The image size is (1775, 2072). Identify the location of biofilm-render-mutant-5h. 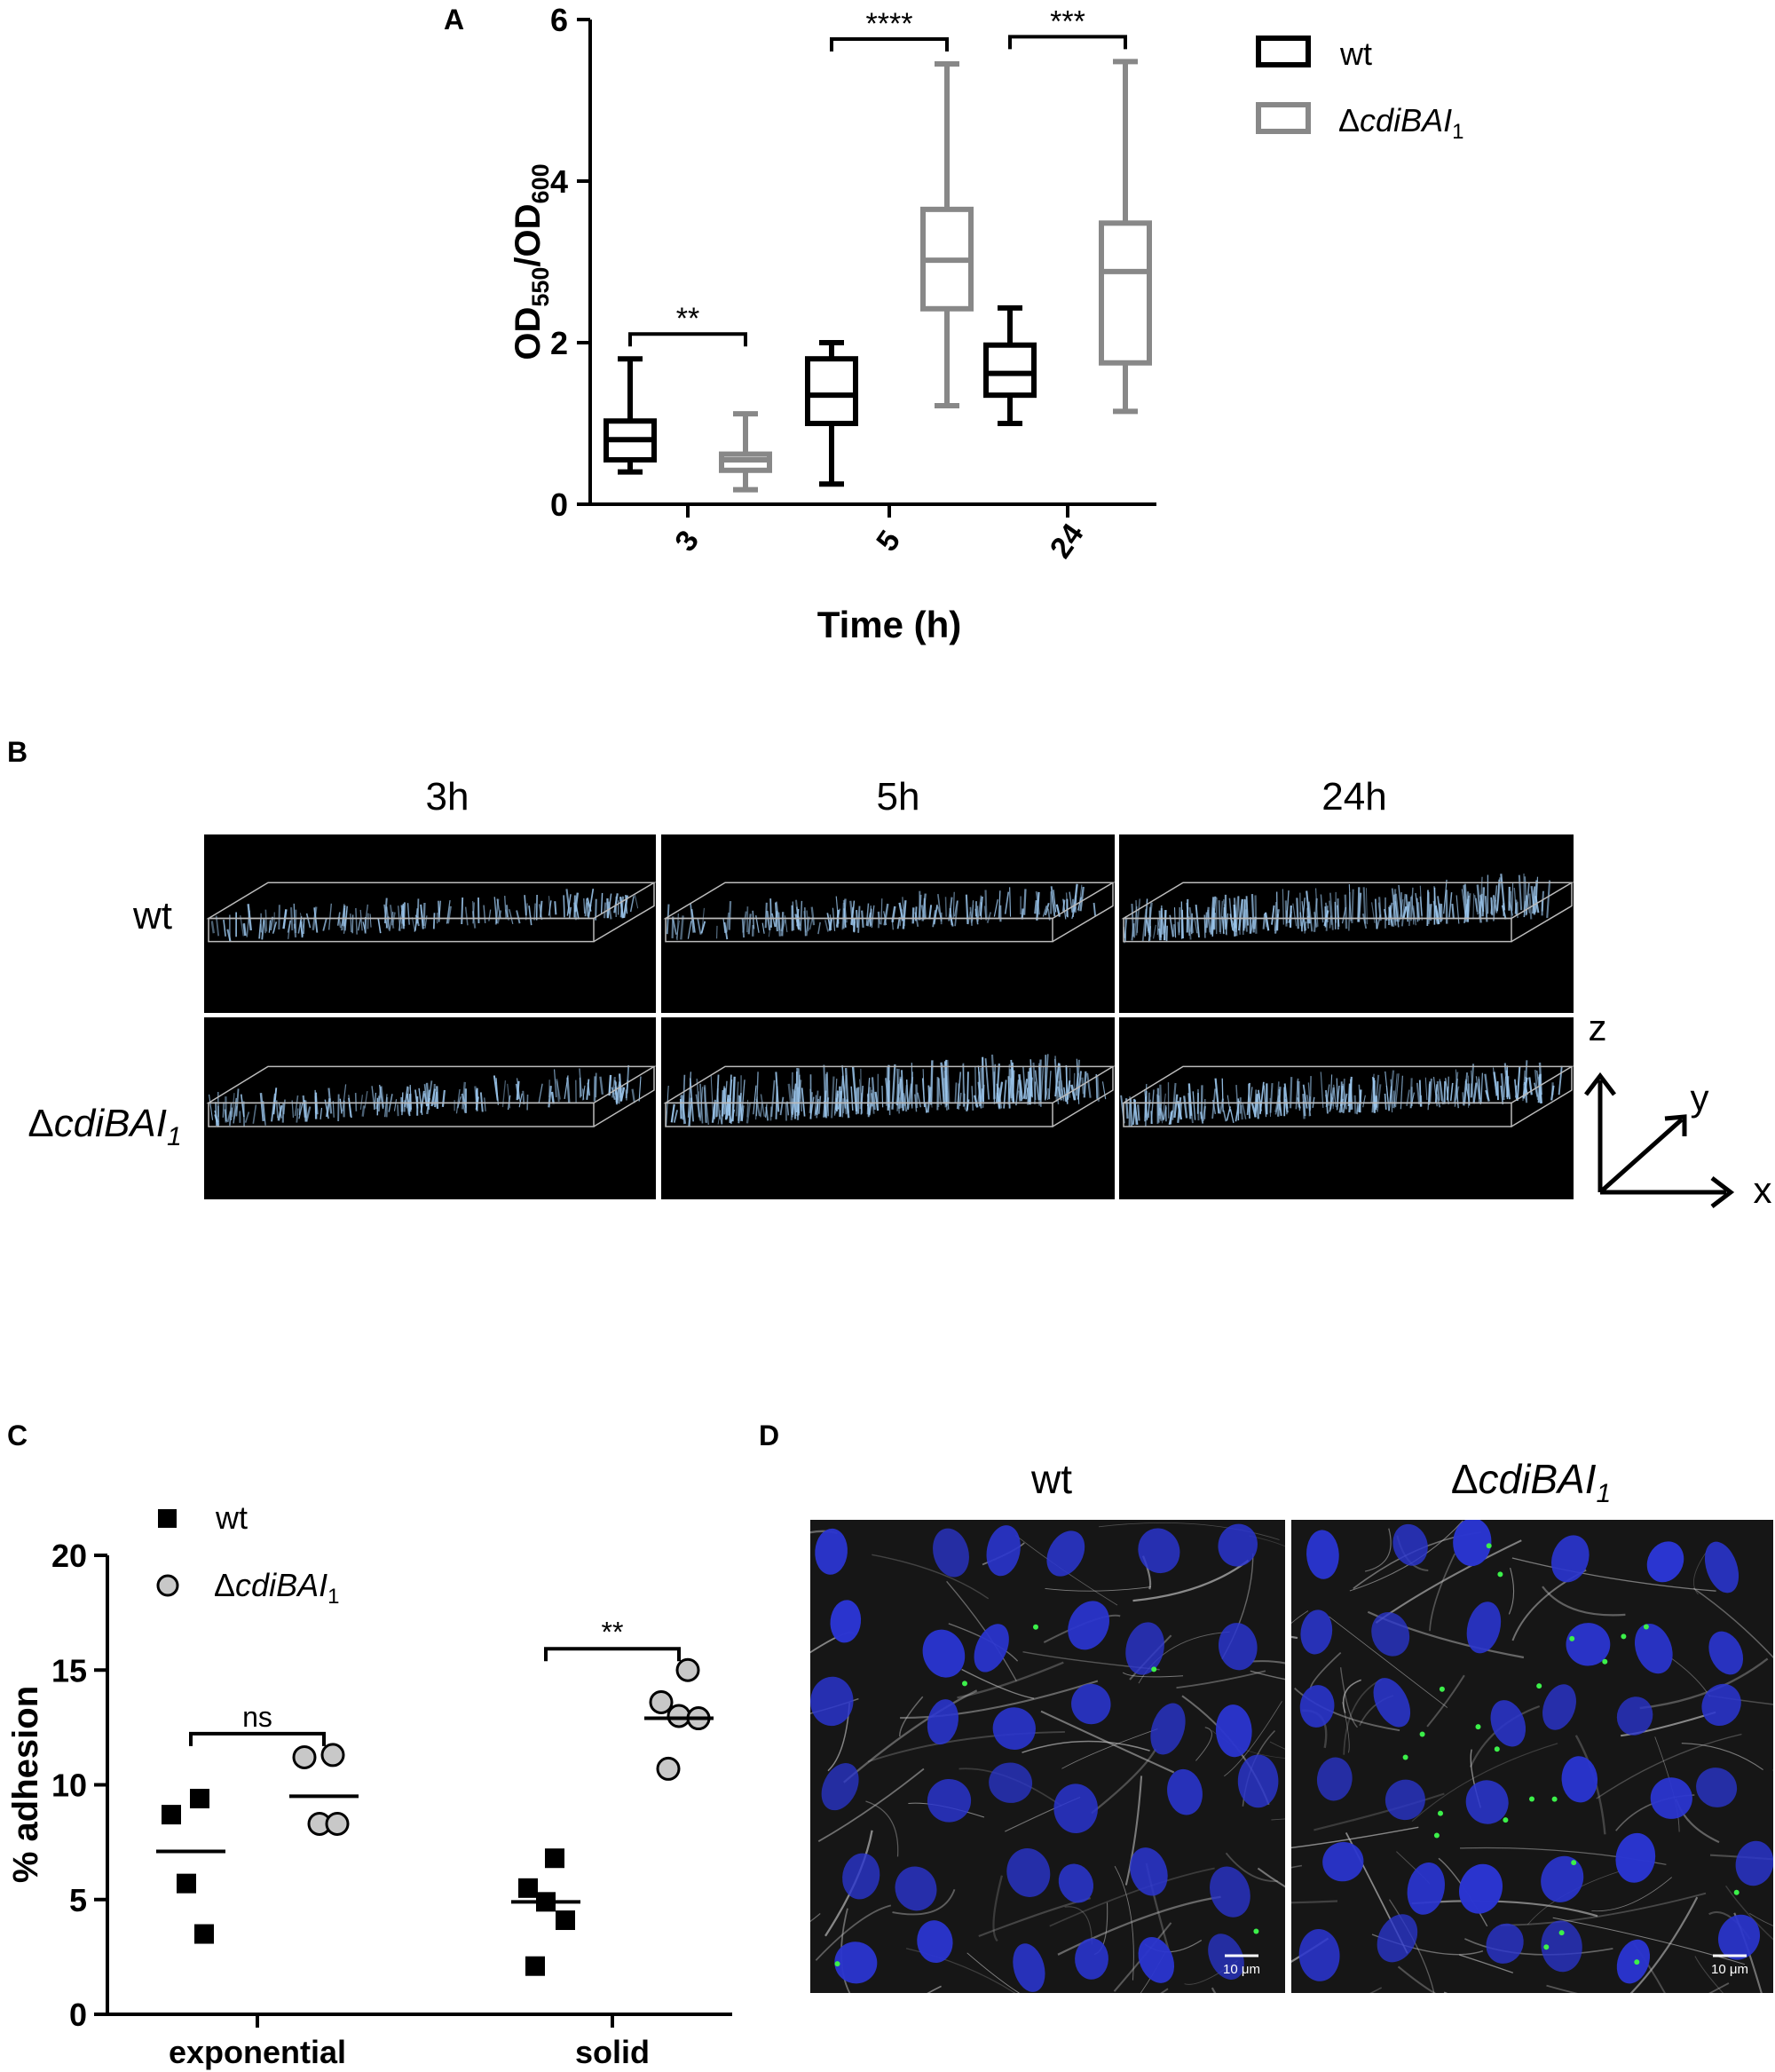
(888, 1108).